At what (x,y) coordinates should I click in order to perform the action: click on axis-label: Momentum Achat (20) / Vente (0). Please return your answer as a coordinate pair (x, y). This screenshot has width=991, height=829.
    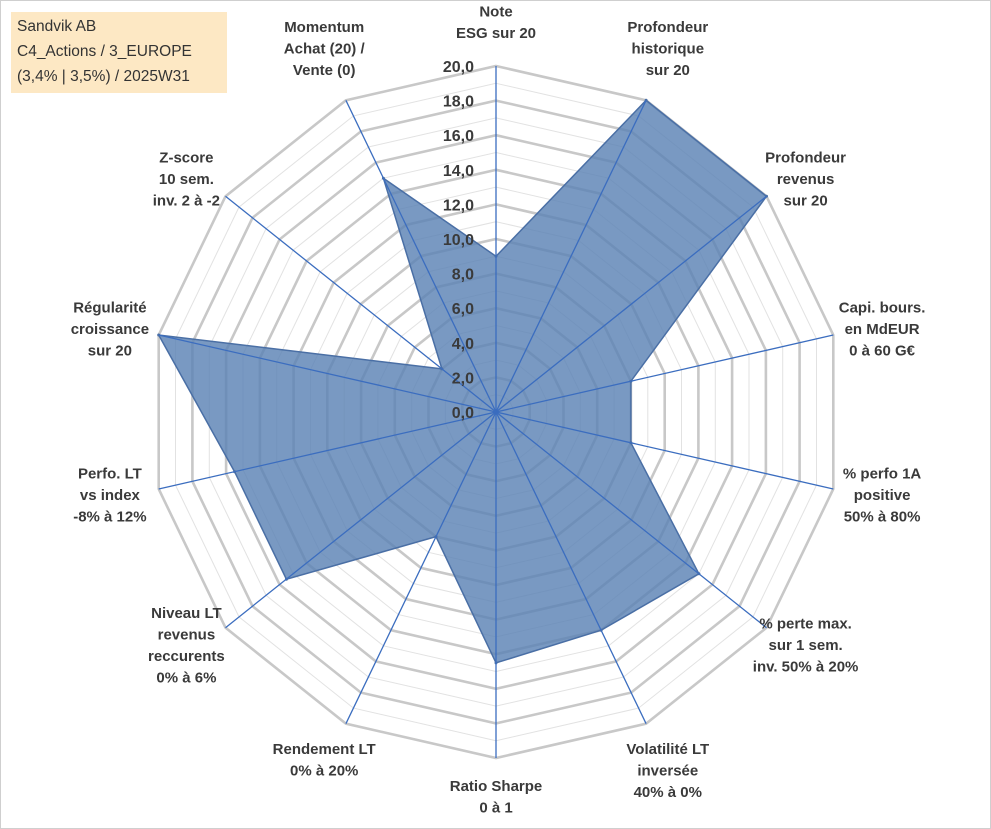
    Looking at the image, I should click on (325, 49).